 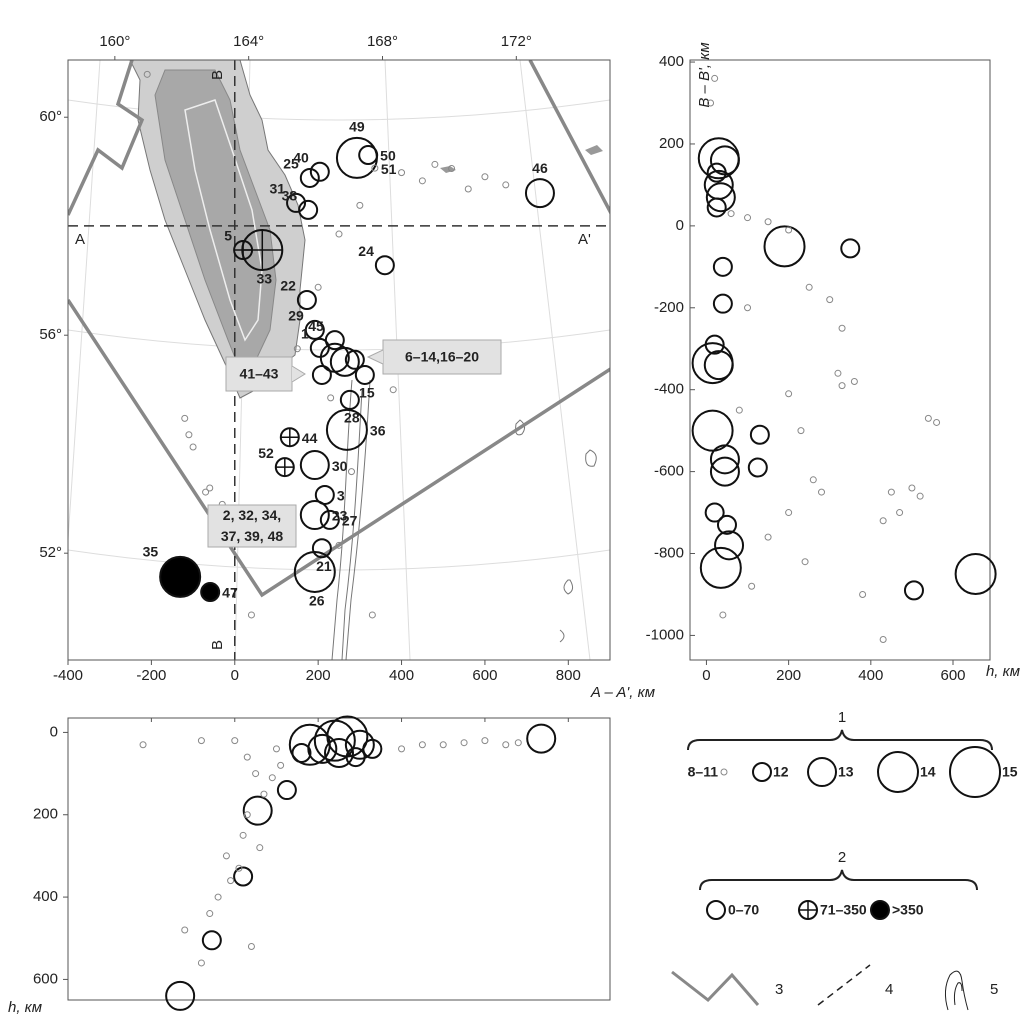 What do you see at coordinates (715, 988) in the screenshot?
I see `legend-boundary-symbol` at bounding box center [715, 988].